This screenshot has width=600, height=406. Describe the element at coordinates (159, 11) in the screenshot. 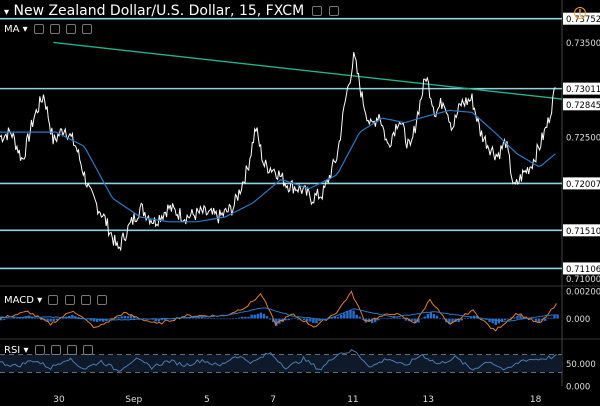

I see `symbol-title: New Zealand Dollar/U.S. Dollar, 15, FXCM` at that location.